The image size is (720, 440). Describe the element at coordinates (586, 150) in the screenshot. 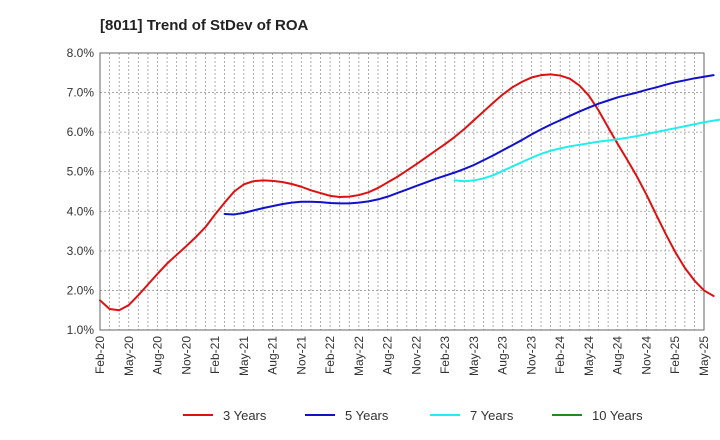

I see `series-line-7-years` at that location.